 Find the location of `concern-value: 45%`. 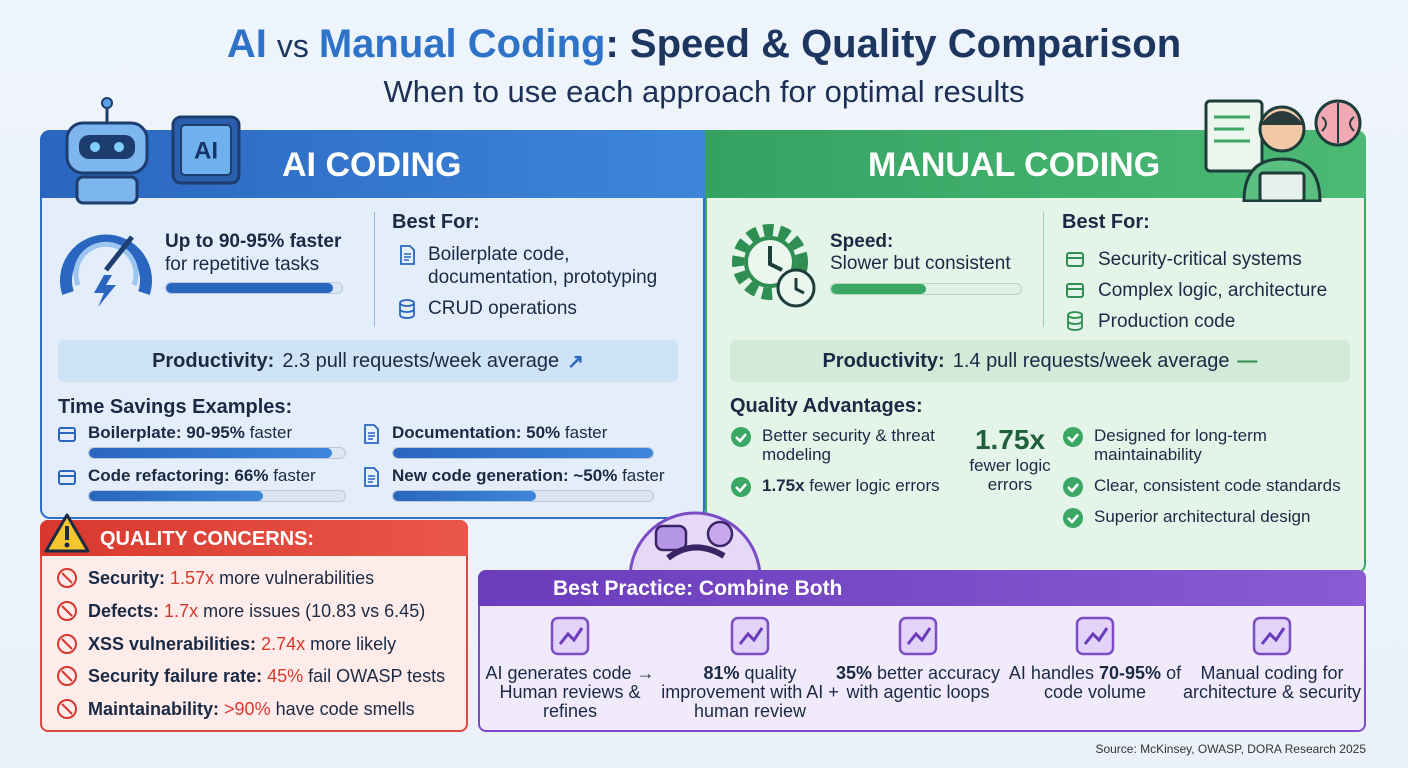

concern-value: 45% is located at coordinates (285, 676).